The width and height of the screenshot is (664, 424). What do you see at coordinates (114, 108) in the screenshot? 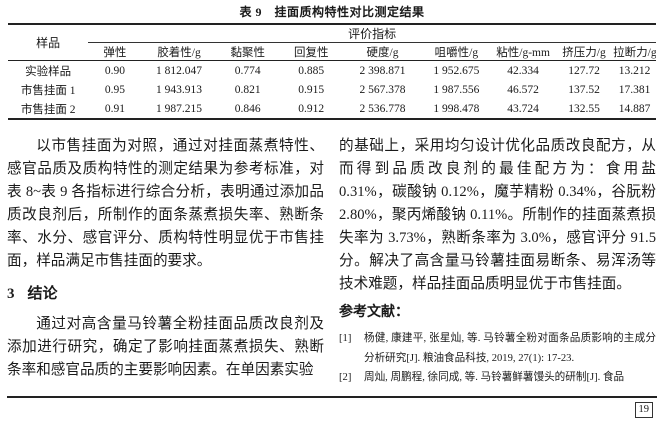
I see `table-cell: 0.91` at bounding box center [114, 108].